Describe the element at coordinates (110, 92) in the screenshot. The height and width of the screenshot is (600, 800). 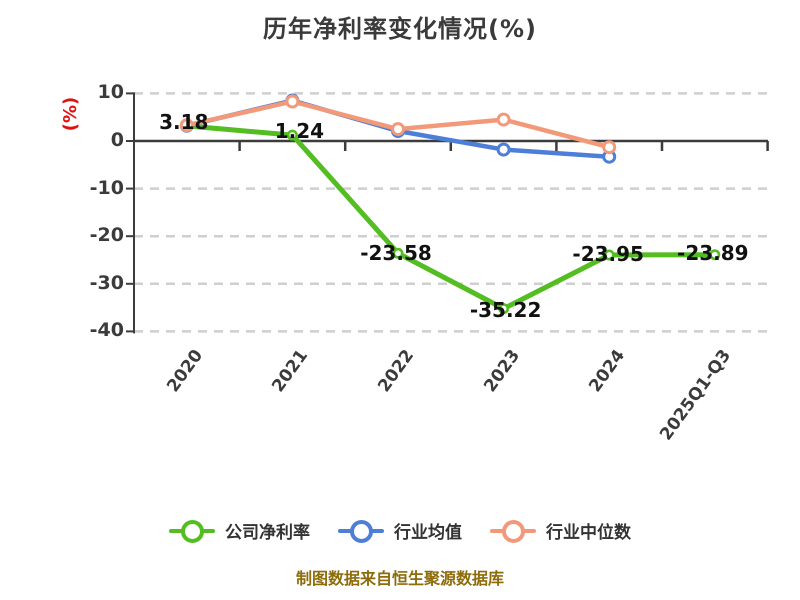
I see `y-tick-label: 10` at that location.